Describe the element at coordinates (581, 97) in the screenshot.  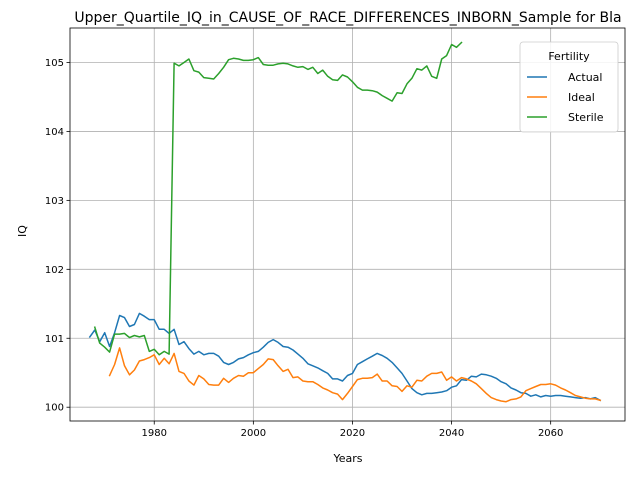
I see `legend-label-ideal: Ideal` at that location.